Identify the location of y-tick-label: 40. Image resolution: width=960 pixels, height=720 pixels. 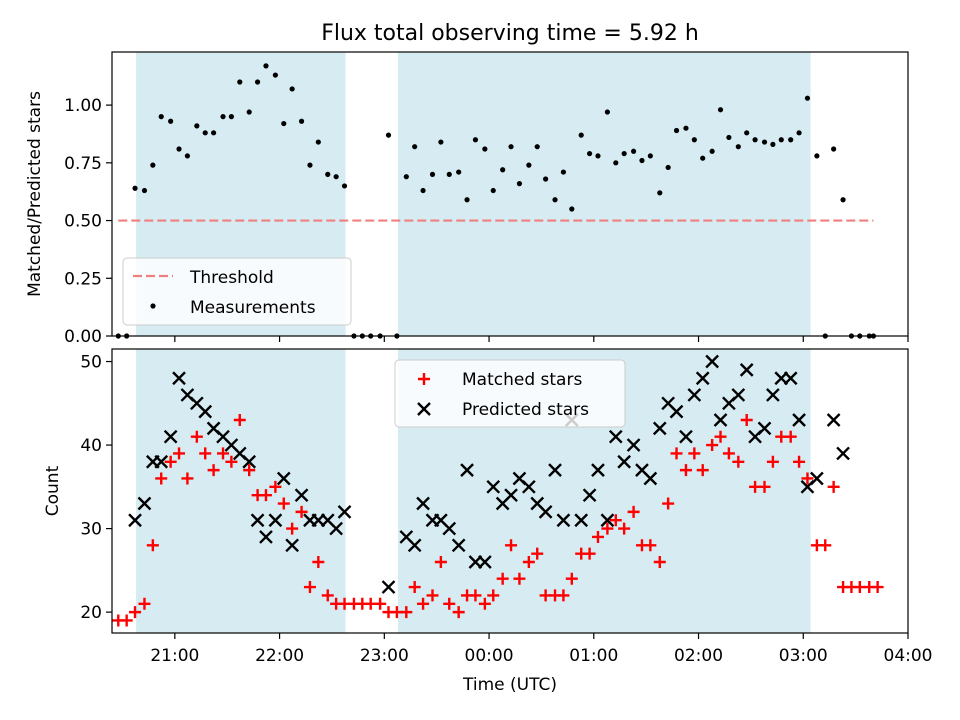
(91, 446).